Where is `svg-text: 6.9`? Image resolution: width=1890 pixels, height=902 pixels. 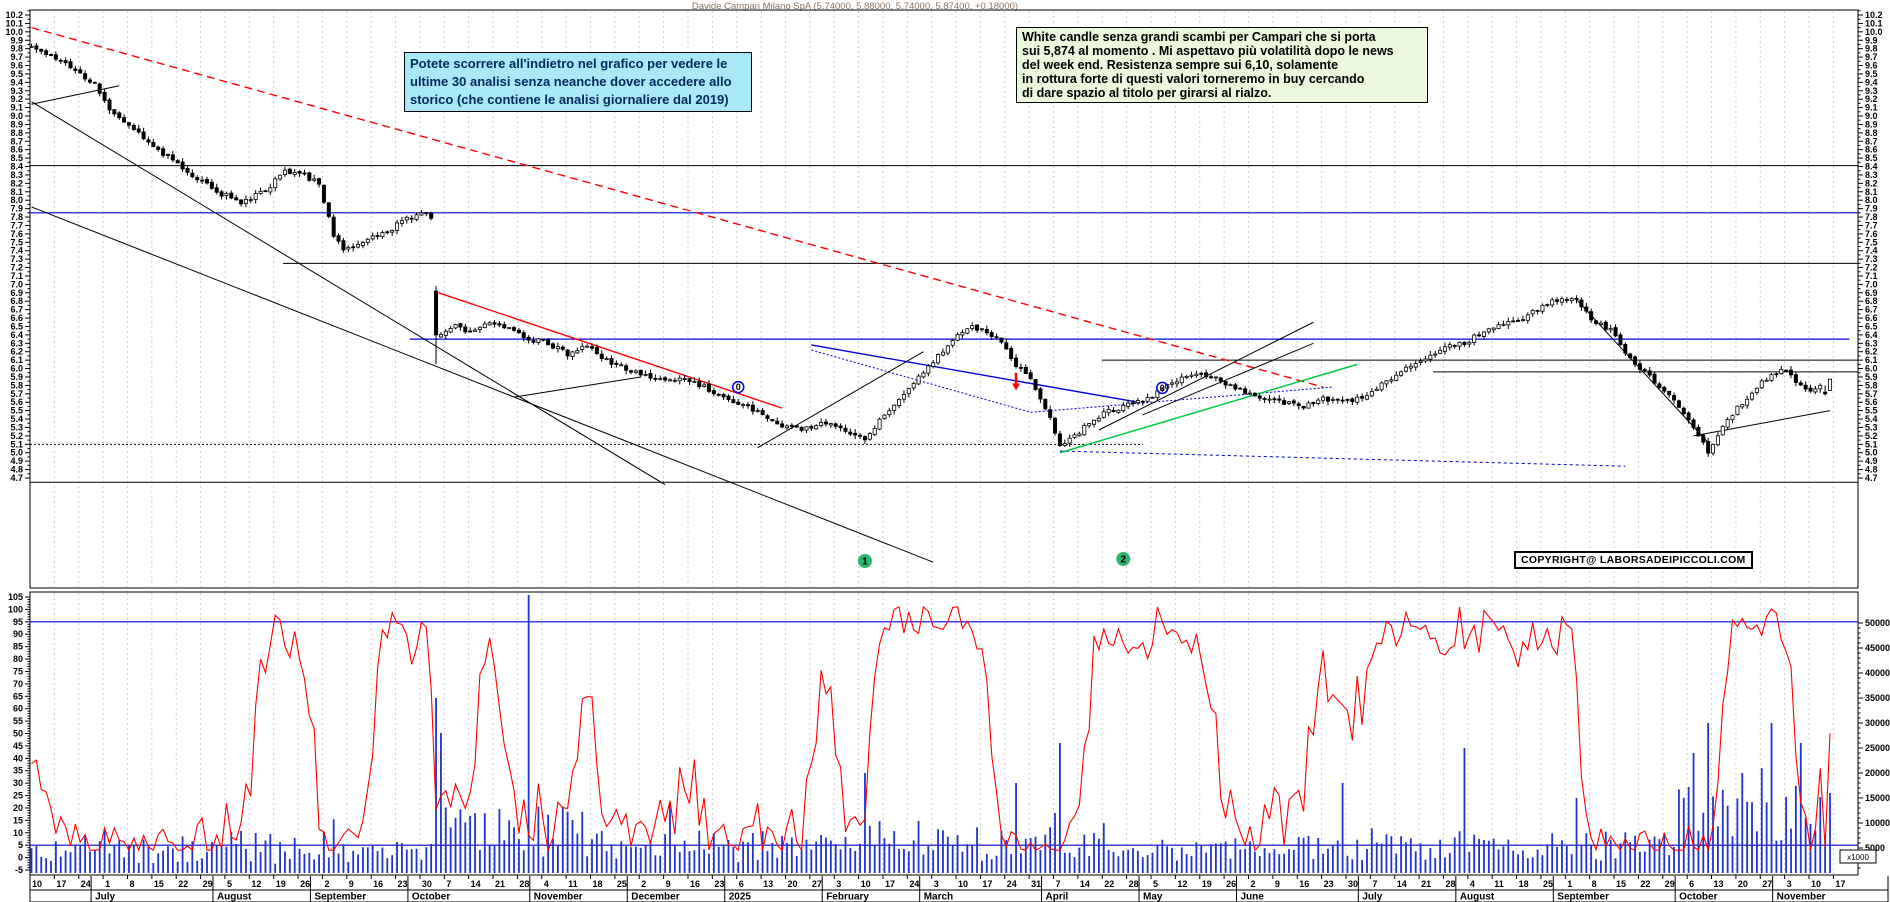 svg-text: 6.9 is located at coordinates (16, 293).